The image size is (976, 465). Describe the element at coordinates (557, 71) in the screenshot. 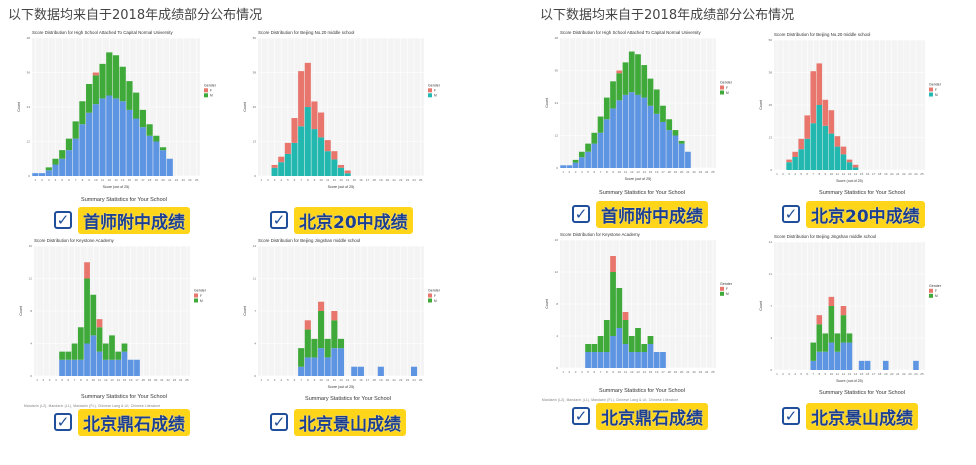

I see `y-tick-label: 36` at that location.